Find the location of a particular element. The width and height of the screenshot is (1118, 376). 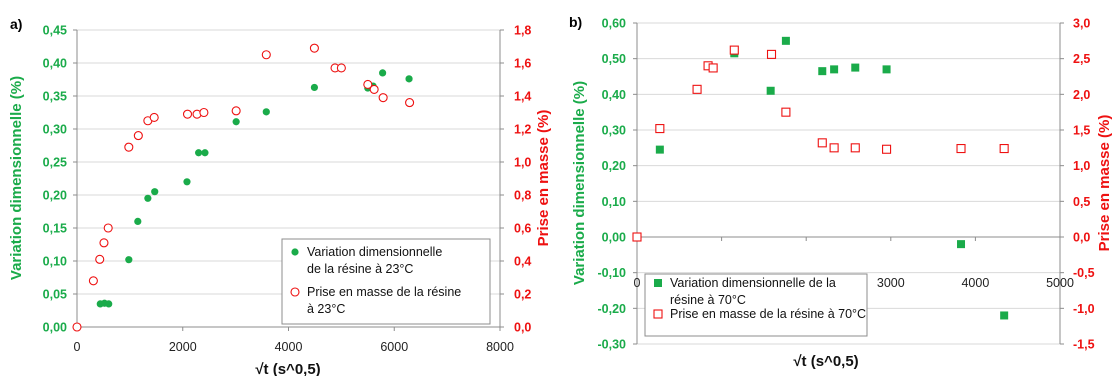

panel-a-x-tick-label: 2000 is located at coordinates (183, 347).